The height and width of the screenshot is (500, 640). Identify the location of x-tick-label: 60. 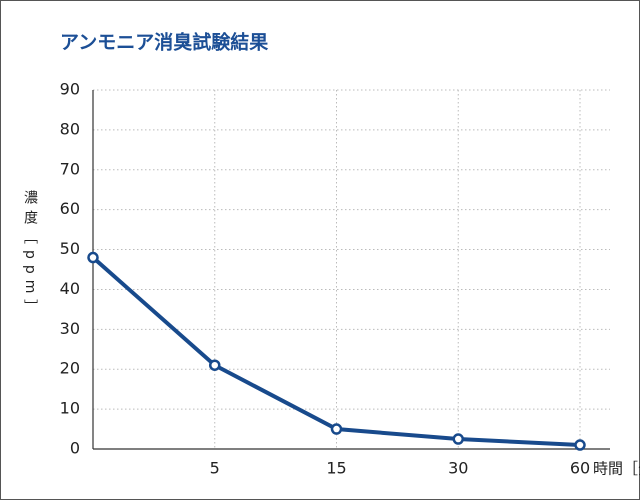
(580, 468).